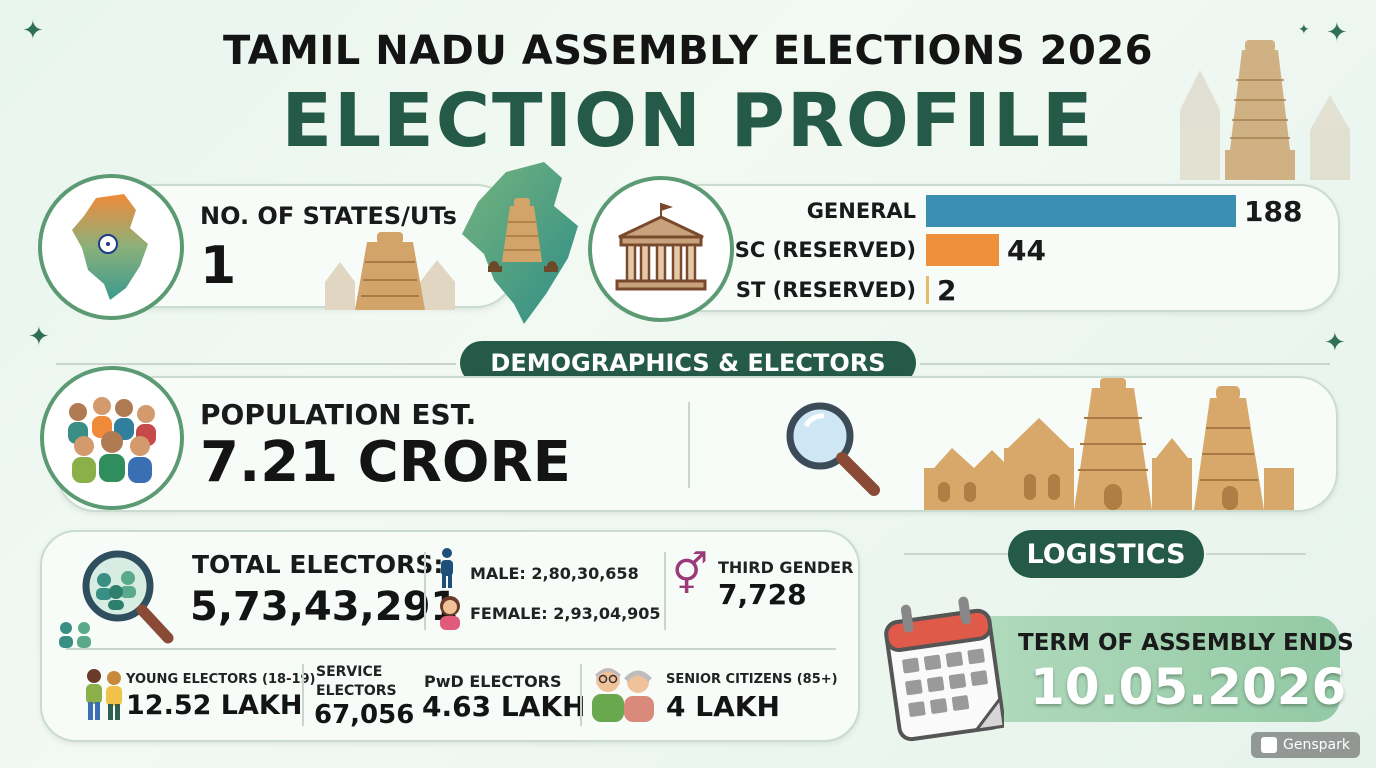 The image size is (1376, 768). What do you see at coordinates (447, 568) in the screenshot?
I see `male-icon` at bounding box center [447, 568].